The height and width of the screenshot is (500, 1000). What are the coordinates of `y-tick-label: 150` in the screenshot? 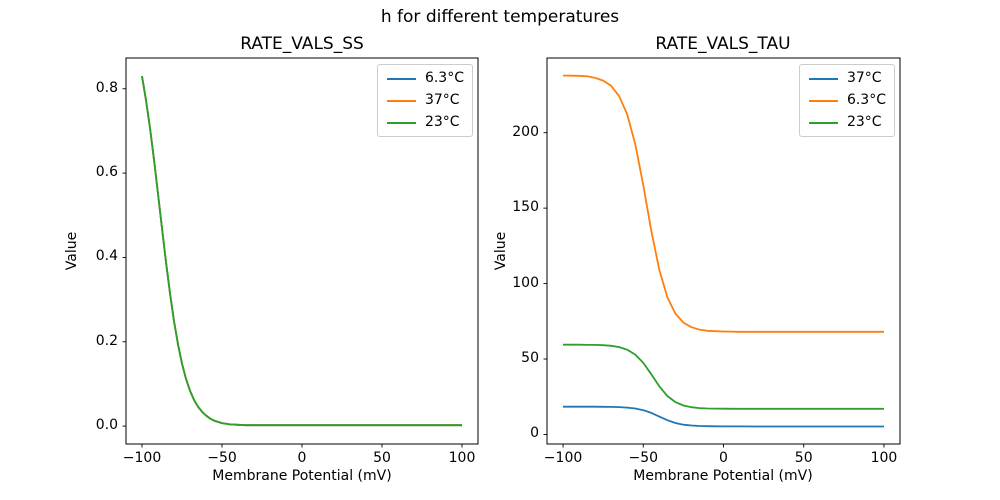 It's located at (525, 207).